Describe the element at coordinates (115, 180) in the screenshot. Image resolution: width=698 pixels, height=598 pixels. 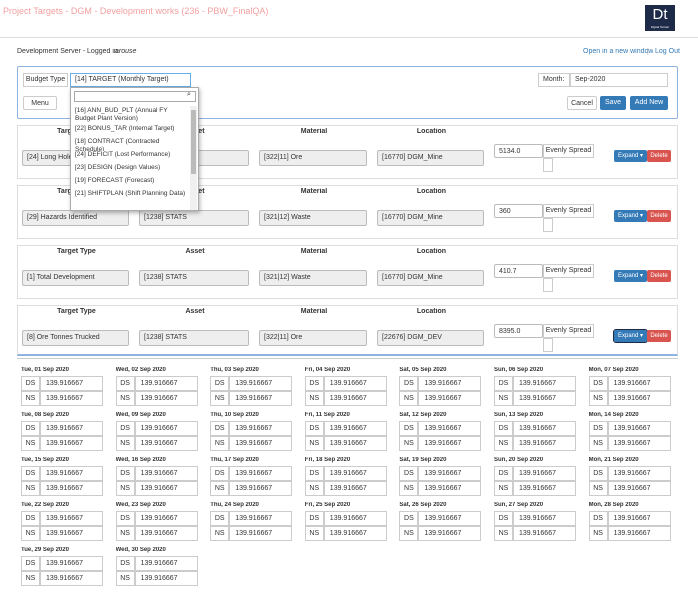
I see `dropdown-option: [19] FORECAST (Forecast)` at that location.